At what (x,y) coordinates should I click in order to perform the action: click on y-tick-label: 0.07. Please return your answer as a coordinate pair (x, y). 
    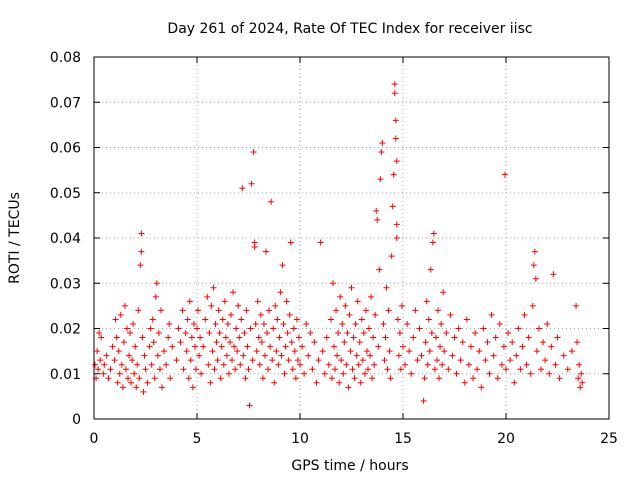
    Looking at the image, I should click on (65, 103).